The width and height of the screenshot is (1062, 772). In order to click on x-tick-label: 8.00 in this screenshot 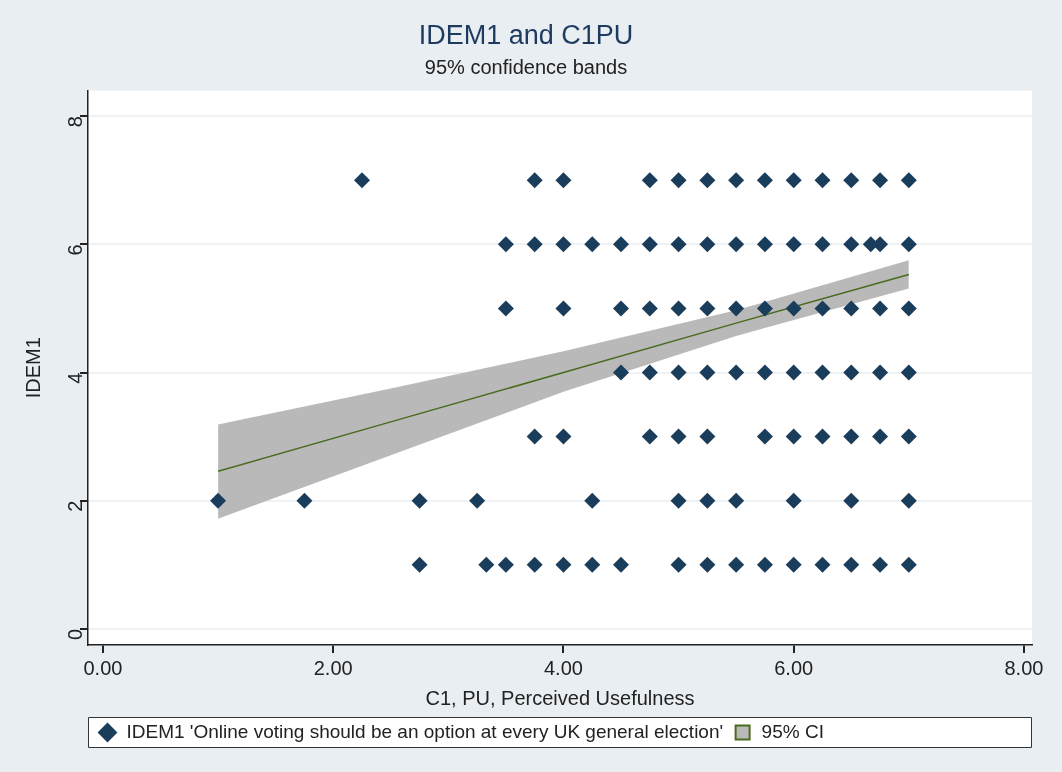, I will do `click(1024, 667)`.